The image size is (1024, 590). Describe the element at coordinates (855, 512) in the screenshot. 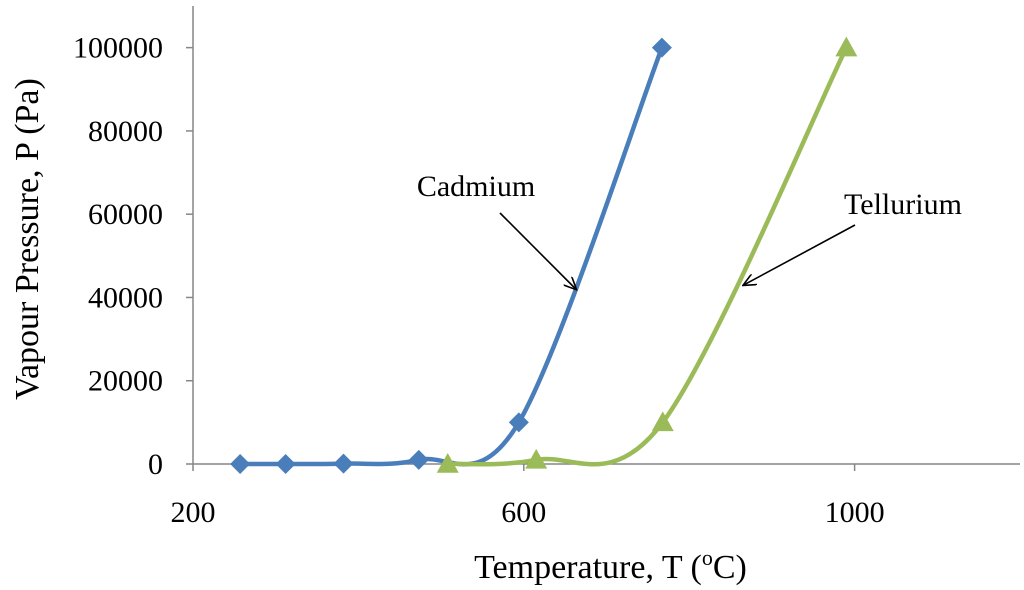

I see `x-tick-label: 1000` at that location.